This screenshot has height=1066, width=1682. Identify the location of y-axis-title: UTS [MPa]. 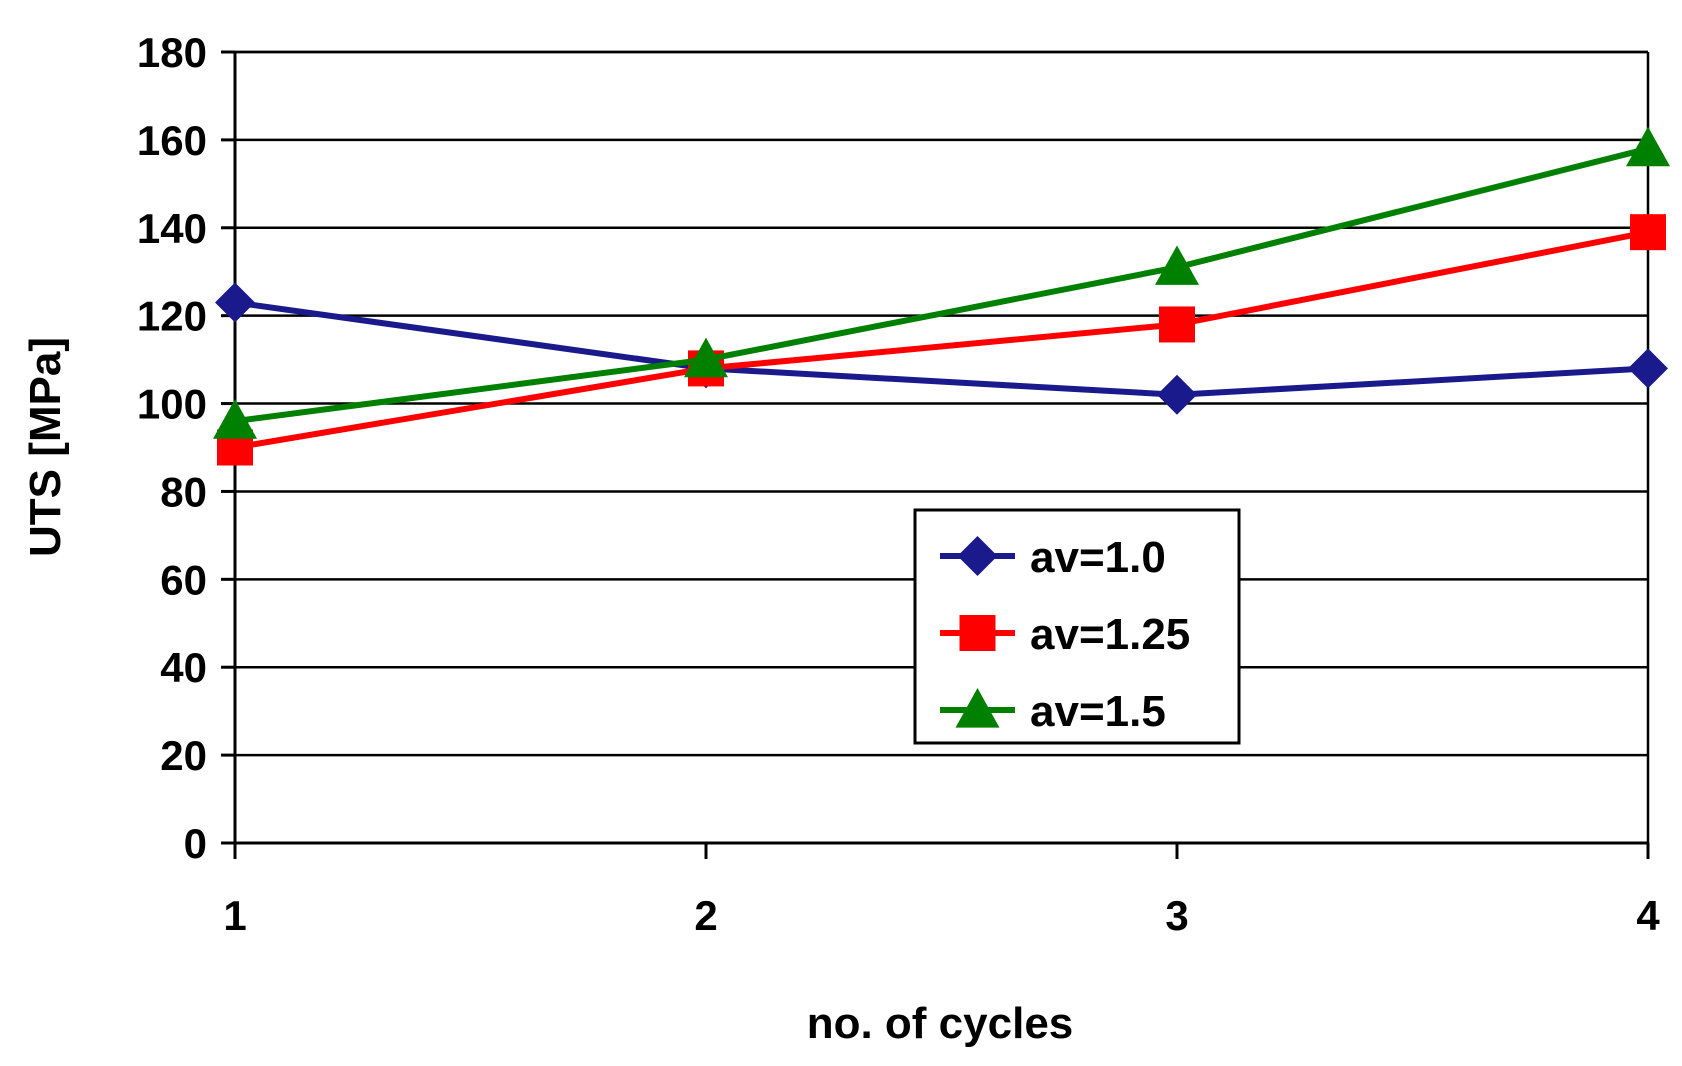
(45, 447).